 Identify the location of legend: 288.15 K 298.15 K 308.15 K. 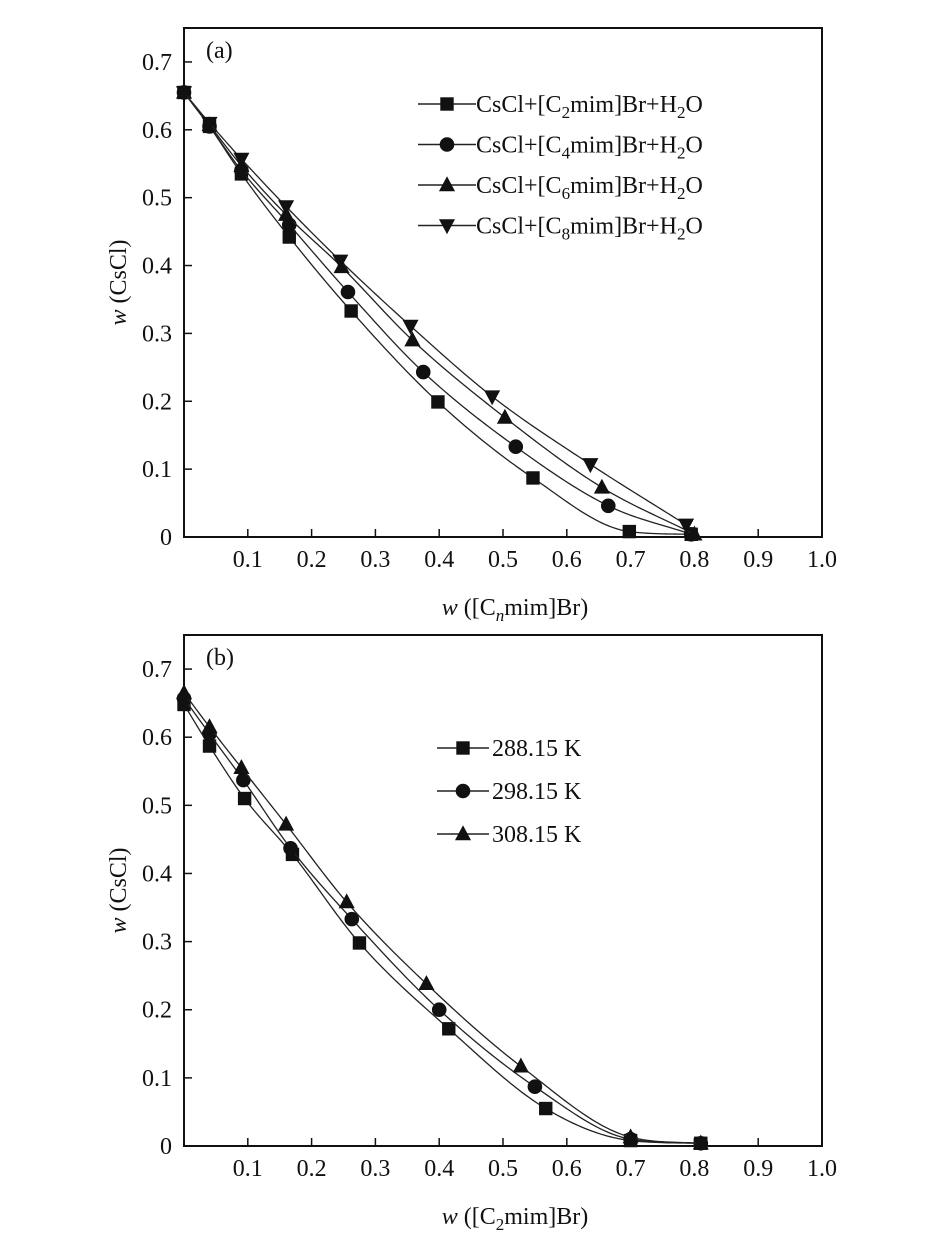
(509, 792).